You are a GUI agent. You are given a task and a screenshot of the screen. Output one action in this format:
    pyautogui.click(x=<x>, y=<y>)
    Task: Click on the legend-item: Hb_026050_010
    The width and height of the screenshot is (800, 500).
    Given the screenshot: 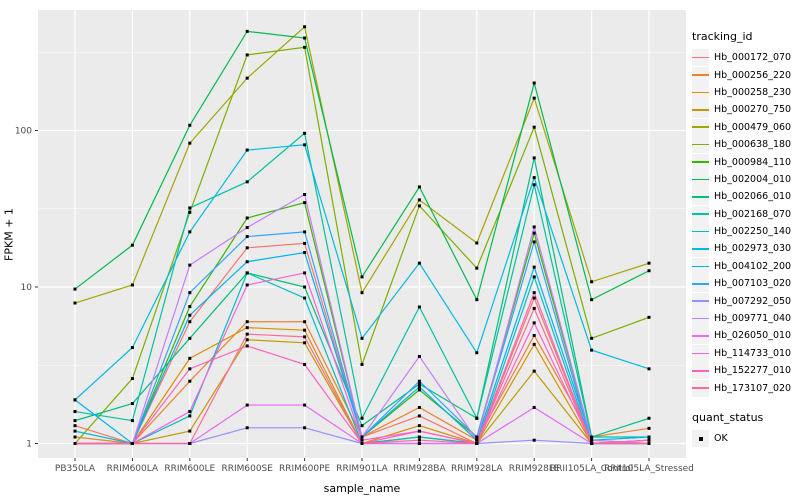 What is the action you would take?
    pyautogui.click(x=745, y=336)
    